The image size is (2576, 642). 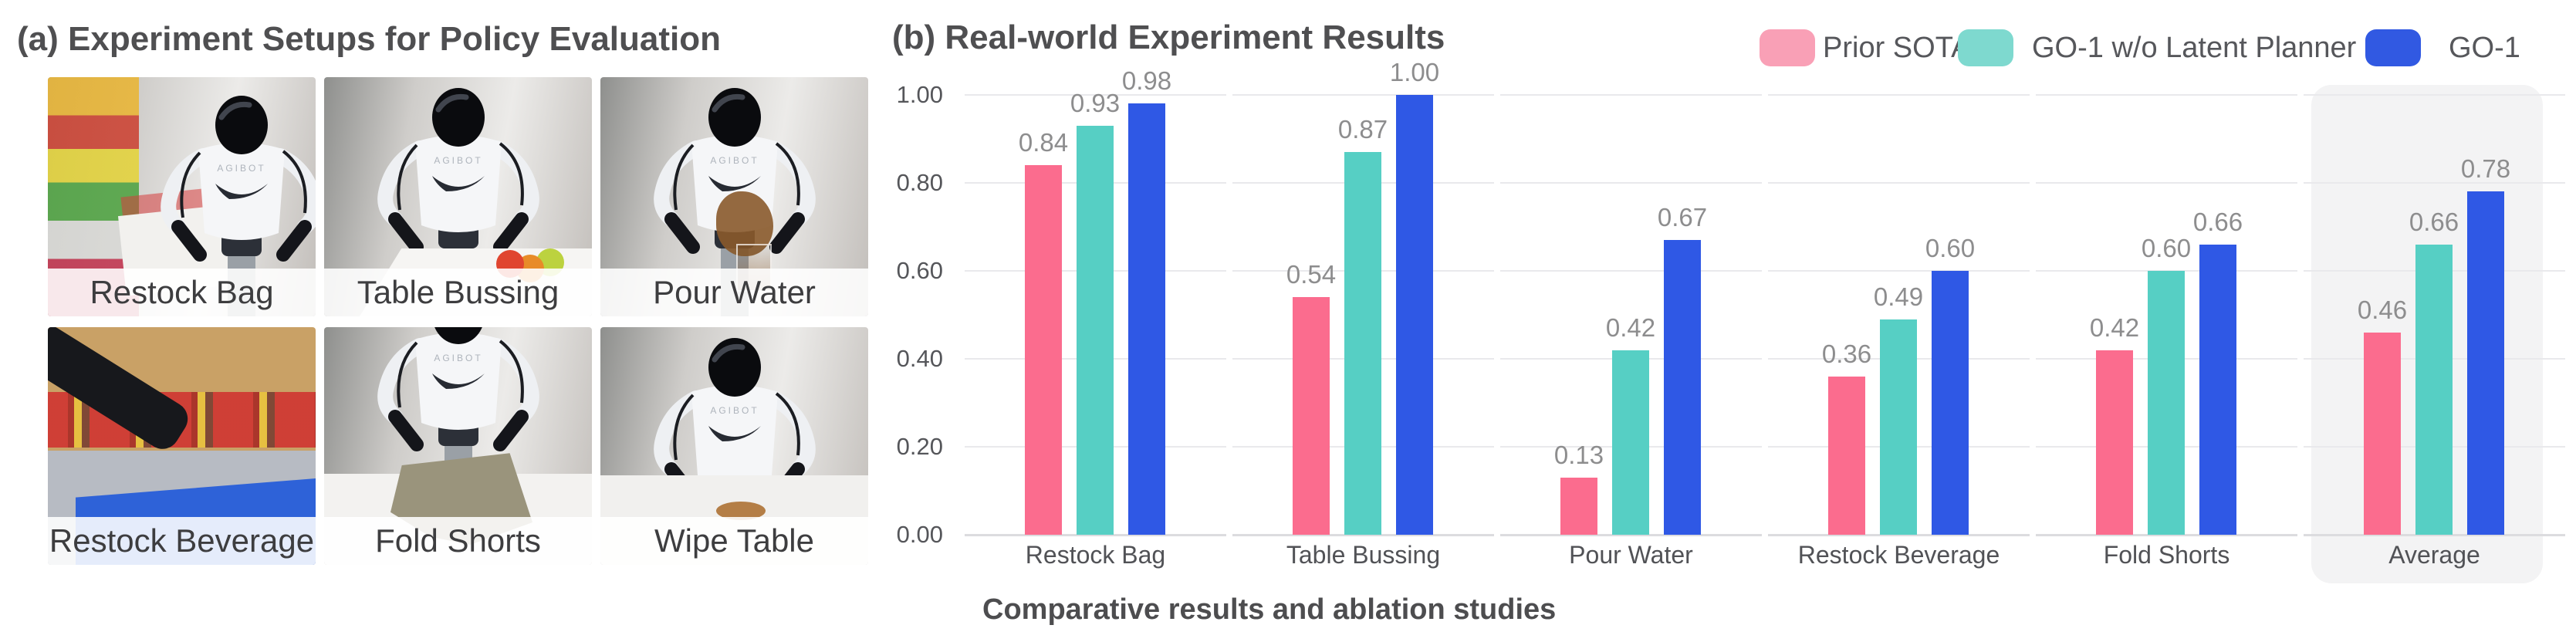 What do you see at coordinates (182, 292) in the screenshot?
I see `photo-label: Restock Bag` at bounding box center [182, 292].